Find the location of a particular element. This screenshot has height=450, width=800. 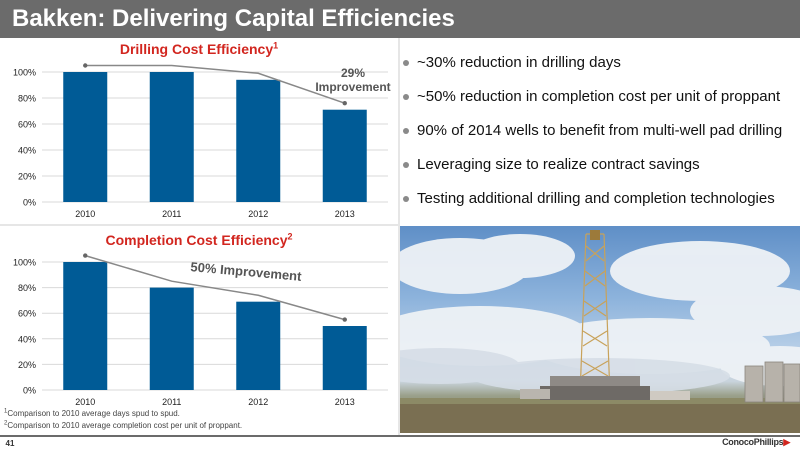

drilling-ytick-label: 80% is located at coordinates (27, 99).